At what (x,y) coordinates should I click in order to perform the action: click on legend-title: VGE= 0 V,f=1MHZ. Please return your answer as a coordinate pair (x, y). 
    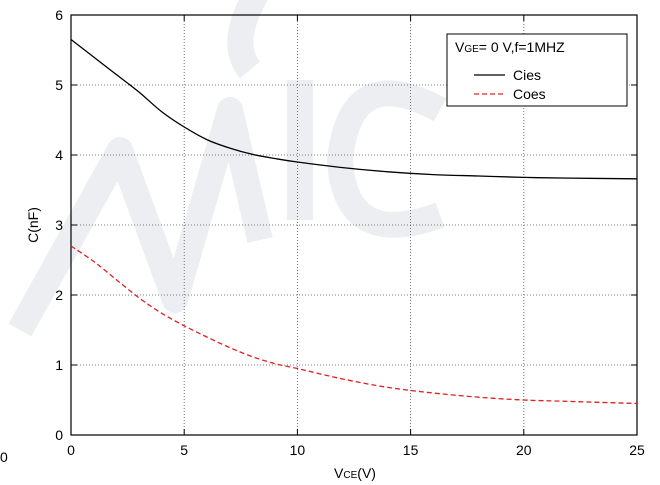
    Looking at the image, I should click on (510, 47).